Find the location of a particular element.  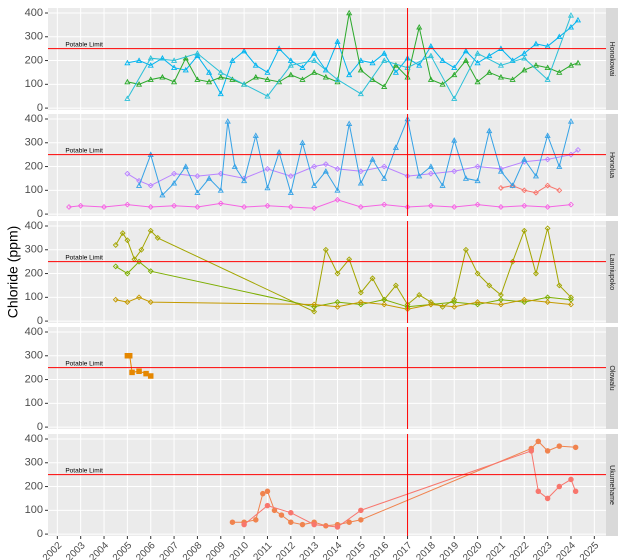

y-tick-label: 0 is located at coordinates (40, 534).